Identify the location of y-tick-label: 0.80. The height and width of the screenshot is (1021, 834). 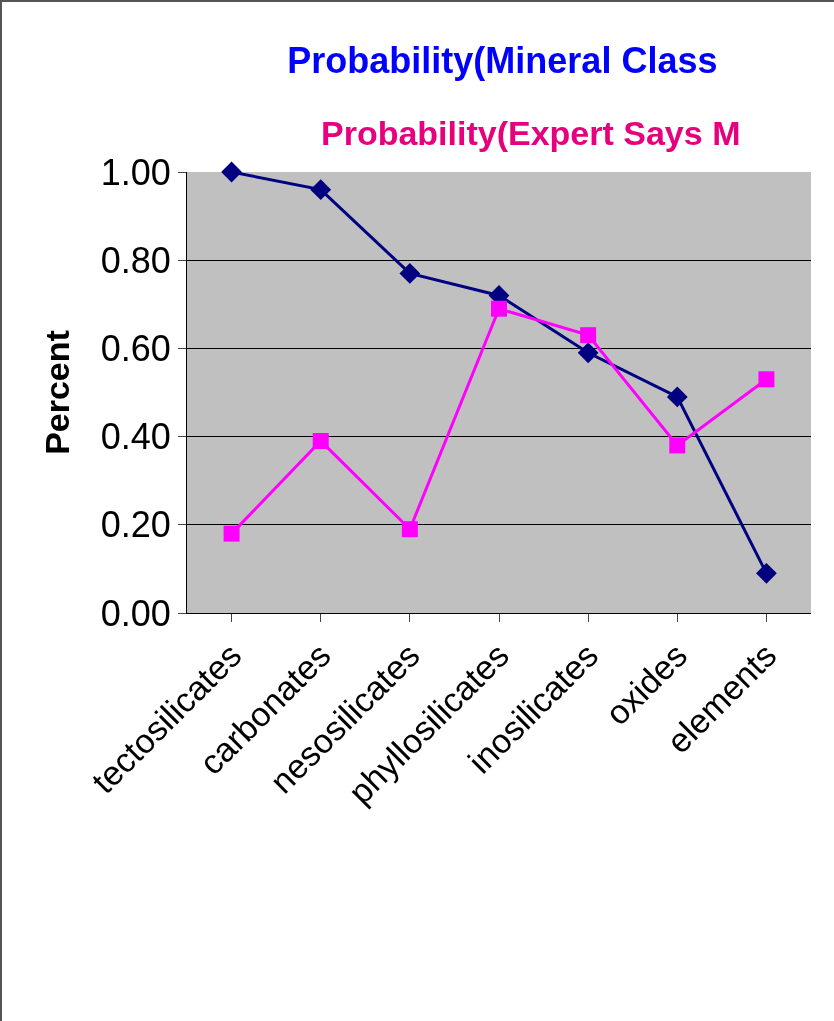
(135, 260).